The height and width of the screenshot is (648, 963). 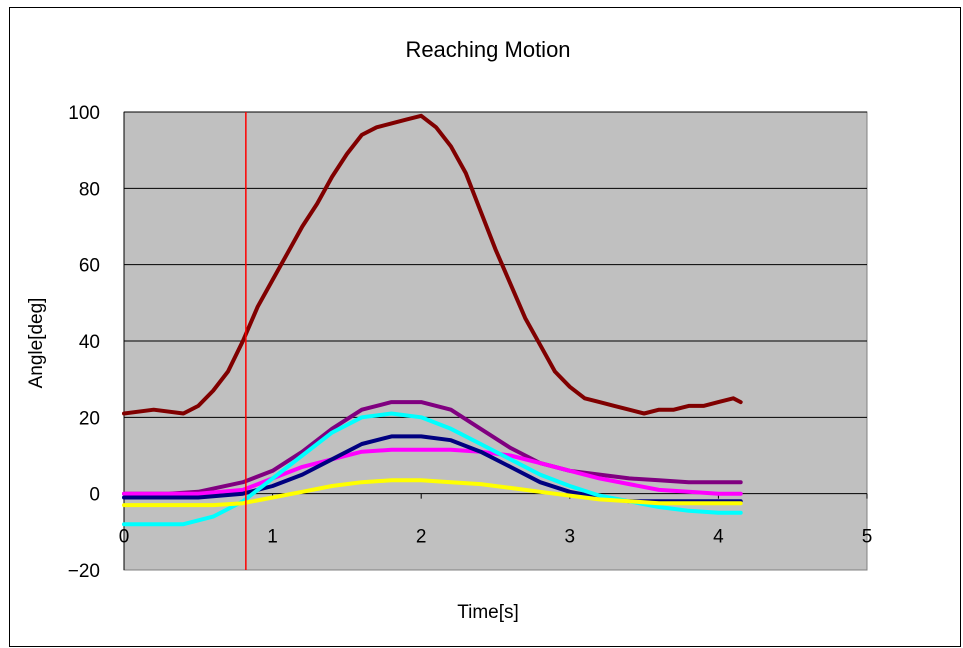 I want to click on y-tick-label: 40, so click(x=89, y=342).